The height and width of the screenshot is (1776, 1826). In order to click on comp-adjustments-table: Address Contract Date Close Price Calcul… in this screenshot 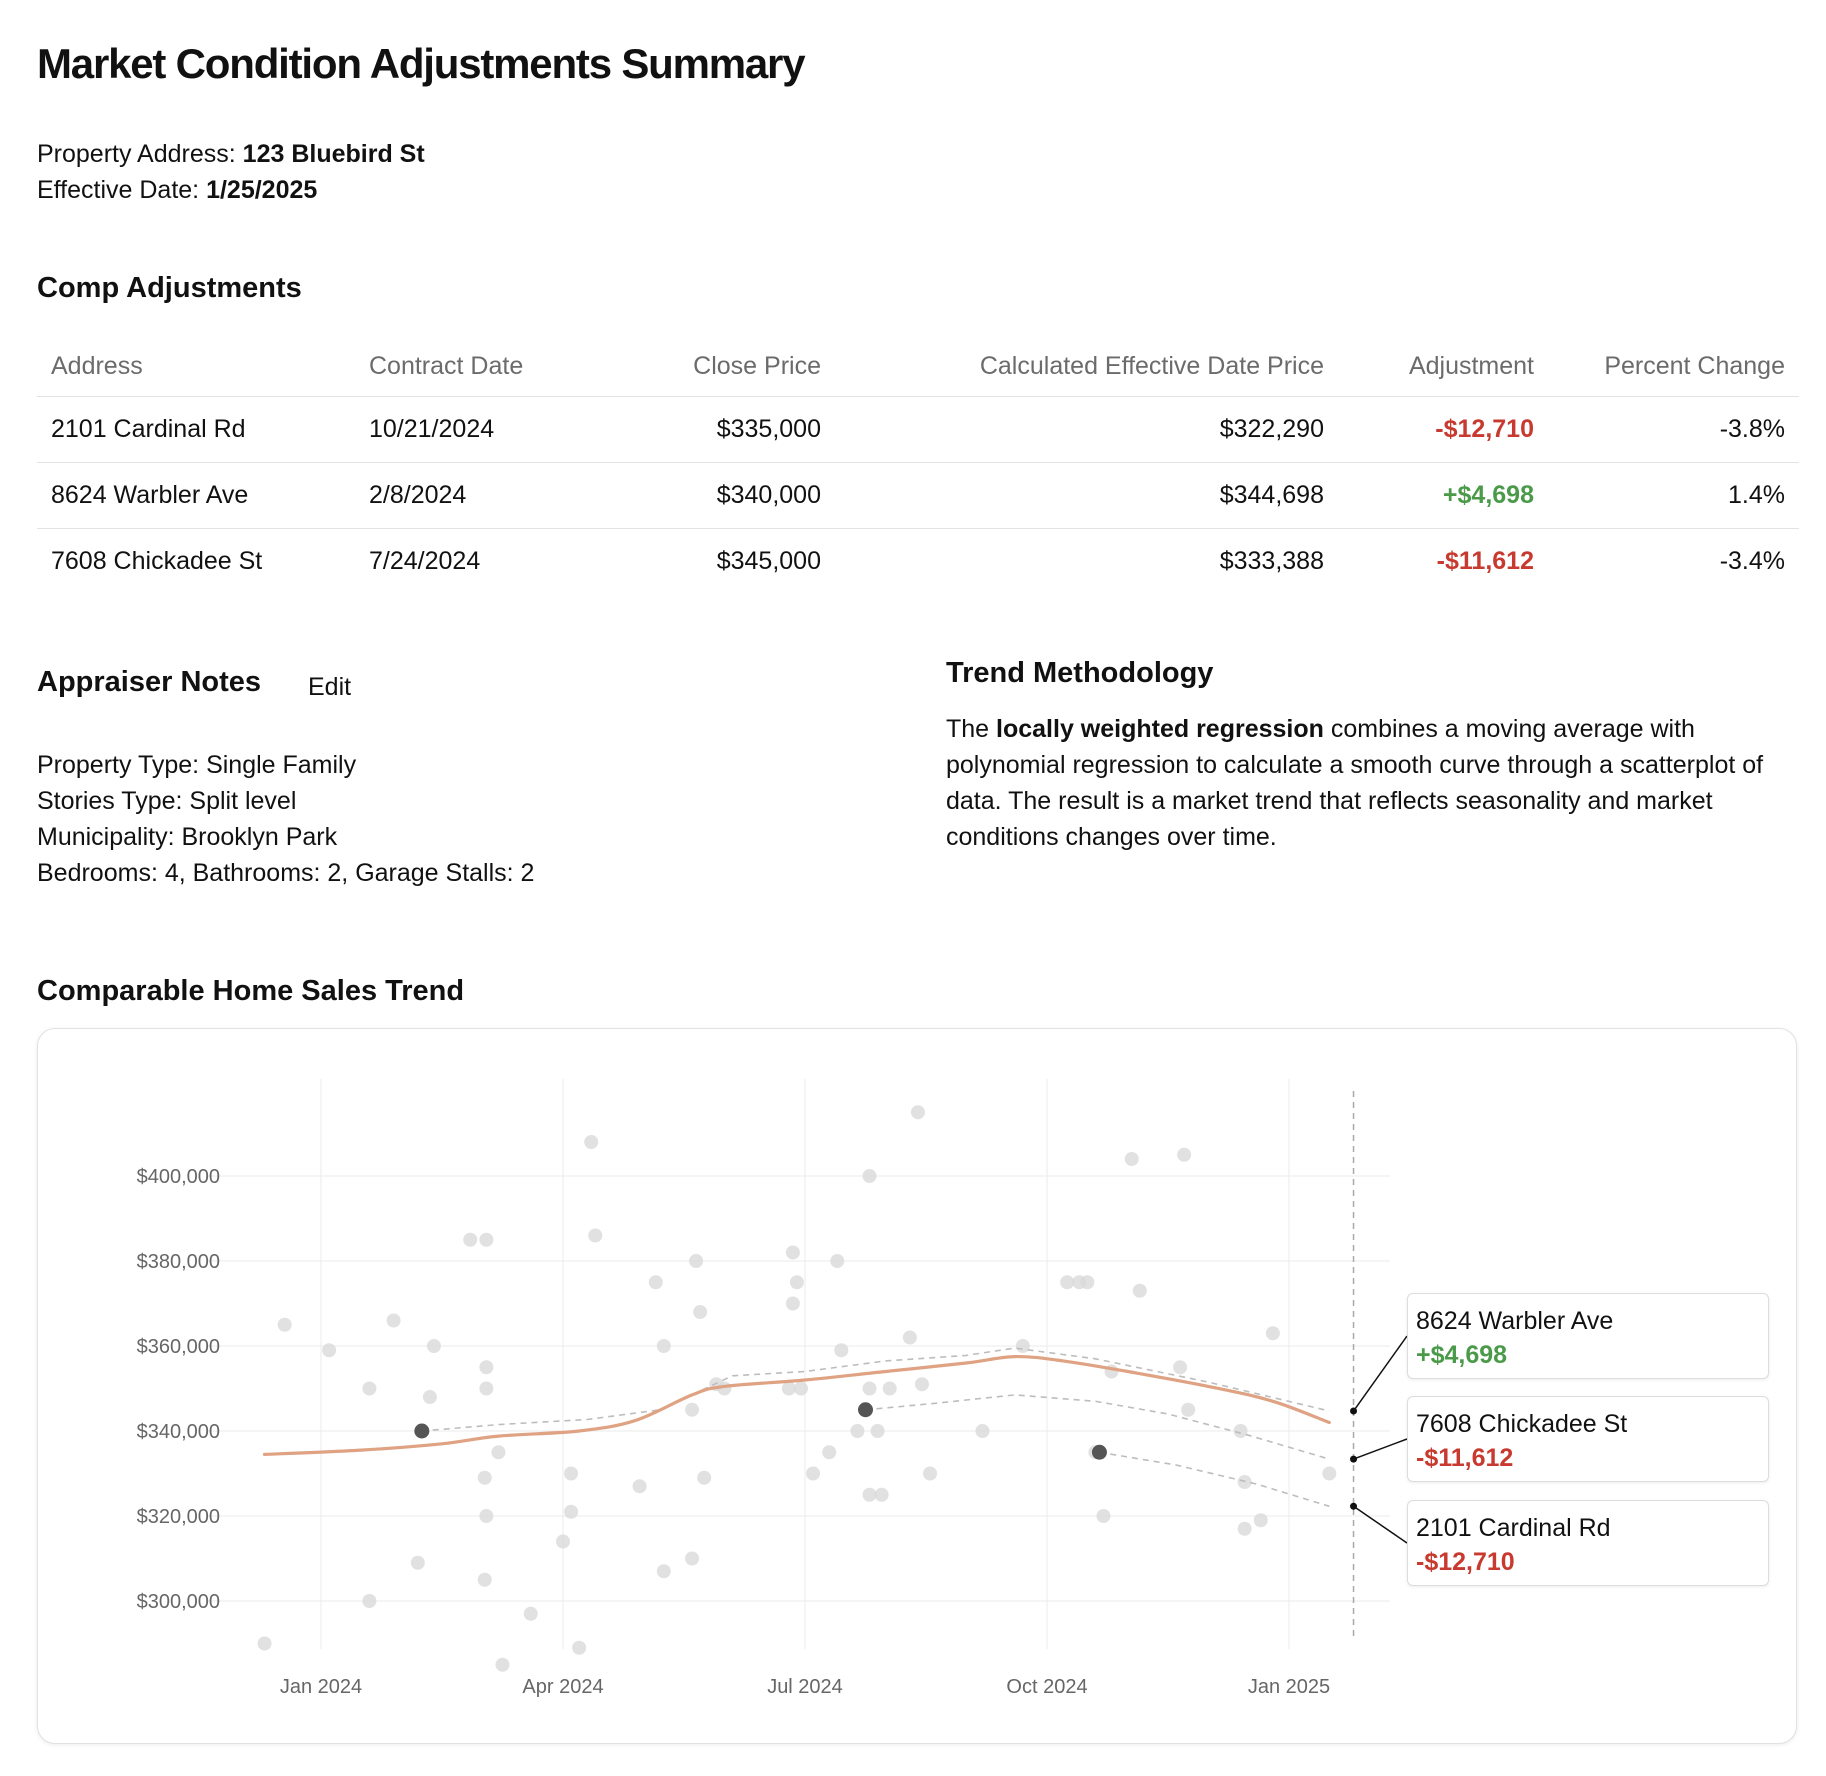, I will do `click(918, 465)`.